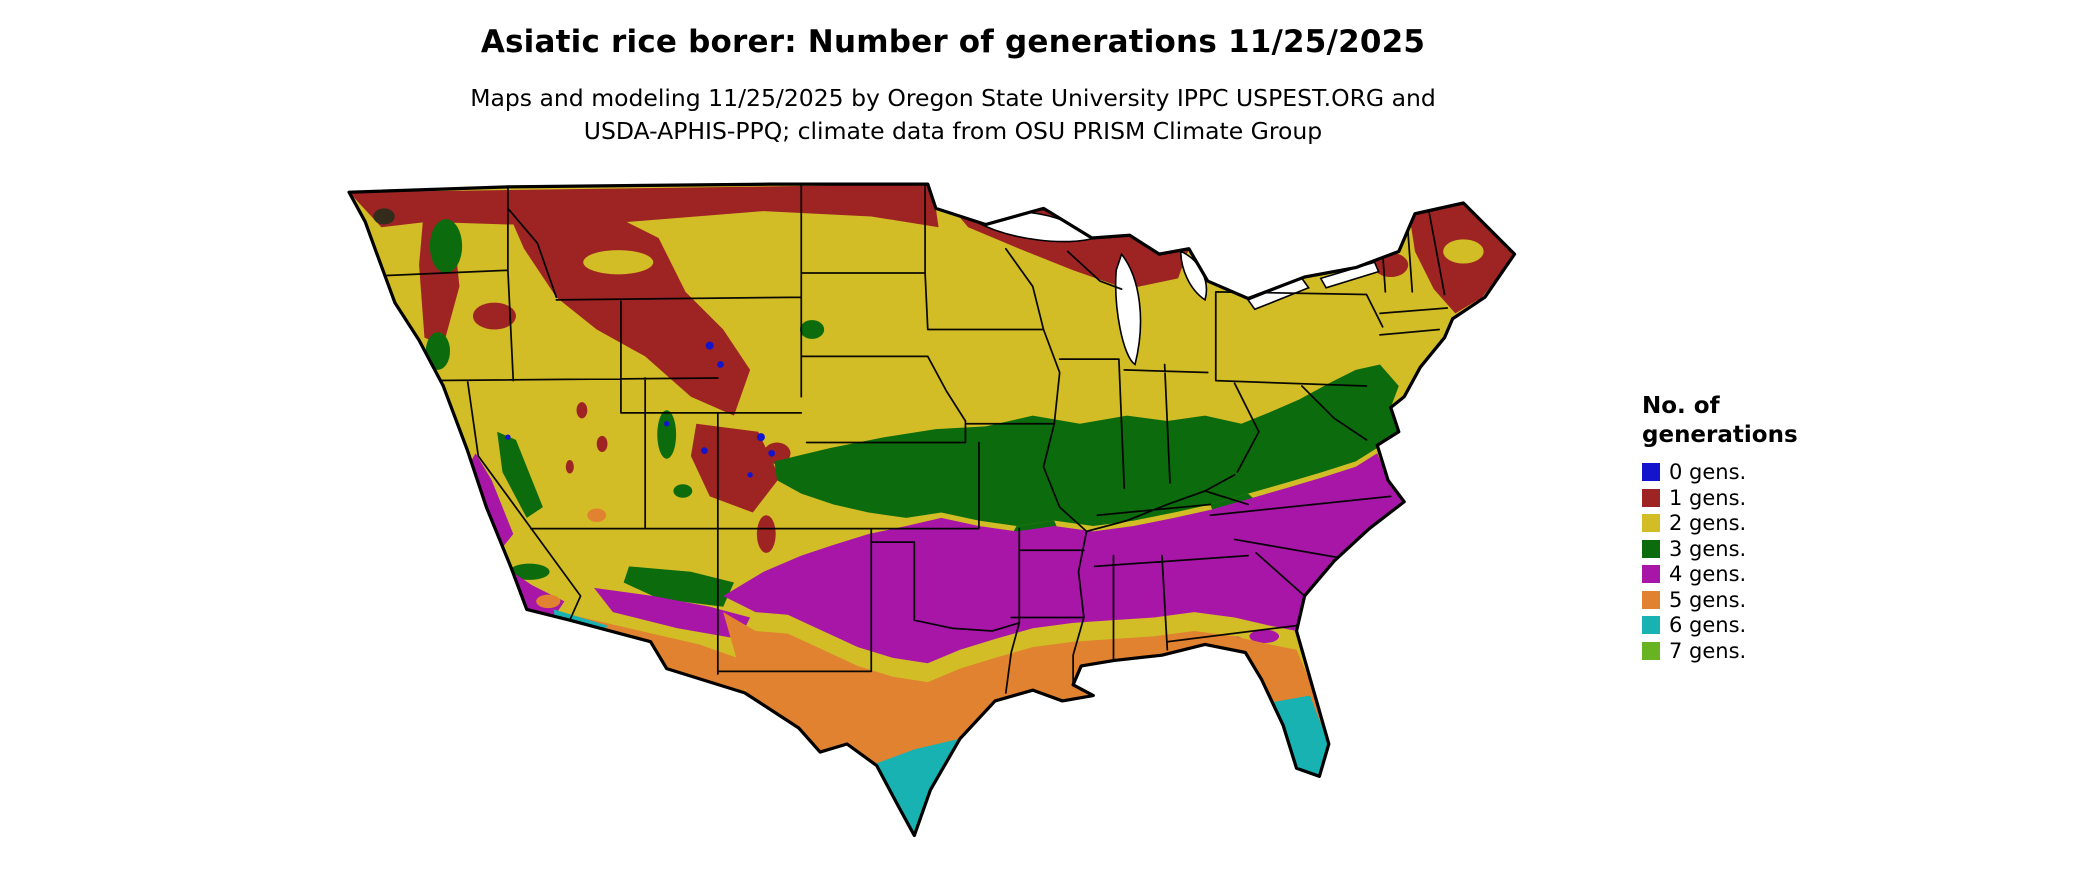 This screenshot has height=892, width=2100. I want to click on legend-swatch-3-gens, so click(1651, 548).